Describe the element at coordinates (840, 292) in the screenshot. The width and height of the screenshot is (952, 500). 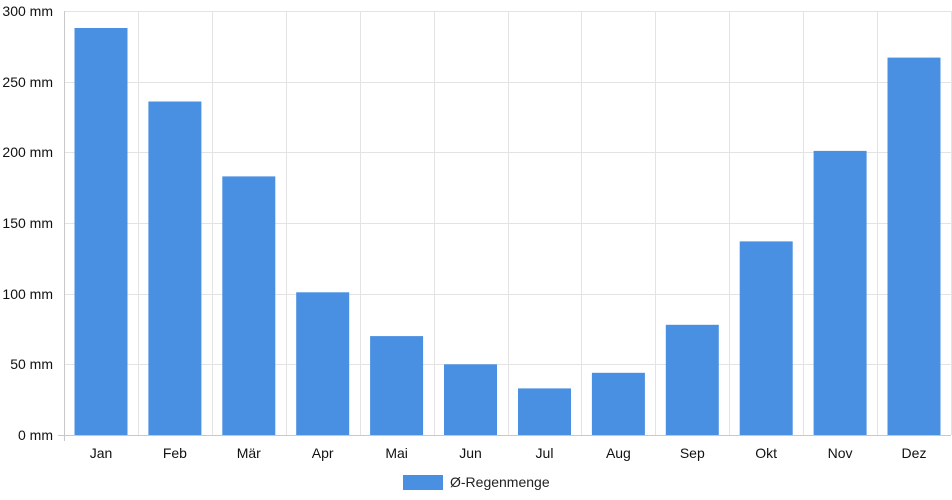
I see `bar-Nov` at that location.